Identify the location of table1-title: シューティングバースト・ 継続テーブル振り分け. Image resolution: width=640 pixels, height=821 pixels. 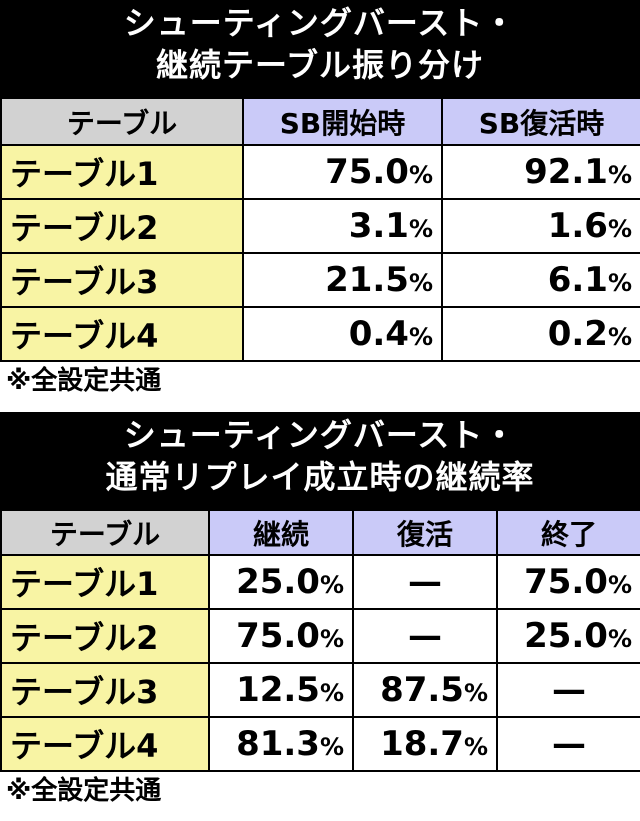
(320, 48).